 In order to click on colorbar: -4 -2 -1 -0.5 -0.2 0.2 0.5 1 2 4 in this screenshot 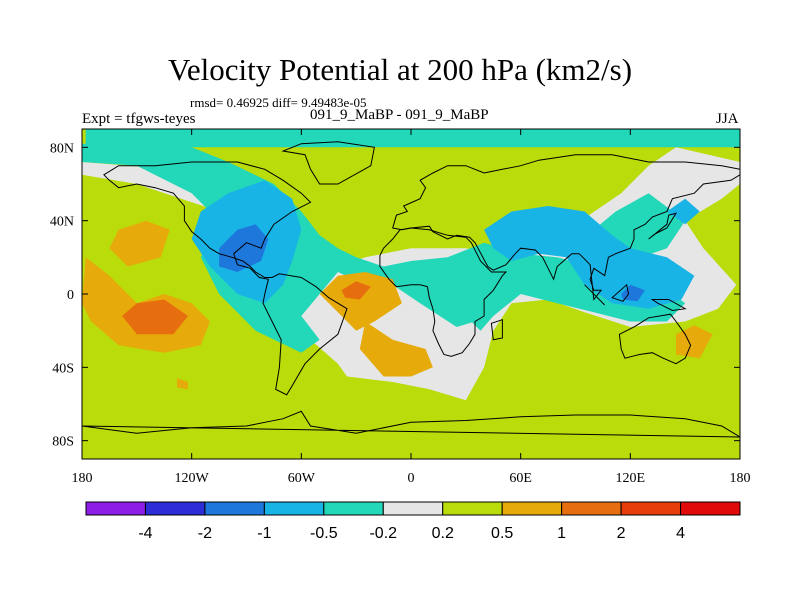, I will do `click(413, 521)`.